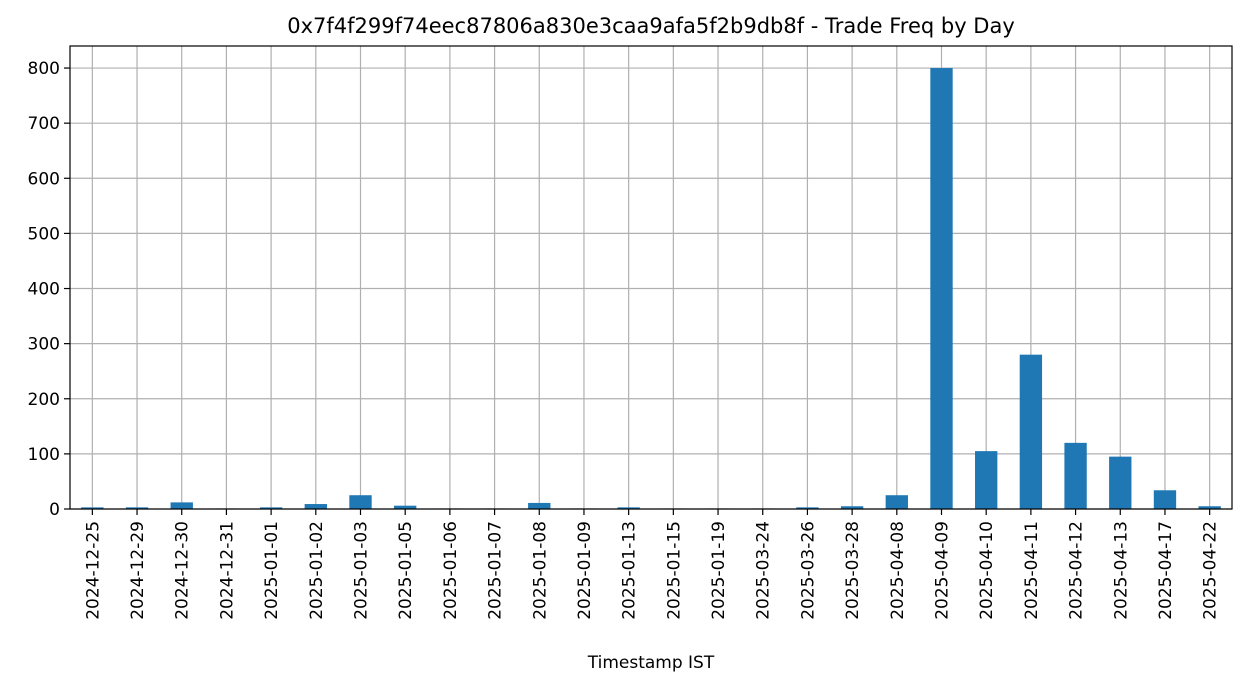 The image size is (1246, 687). Describe the element at coordinates (1121, 570) in the screenshot. I see `x-tick-label: 2025-04-13` at that location.